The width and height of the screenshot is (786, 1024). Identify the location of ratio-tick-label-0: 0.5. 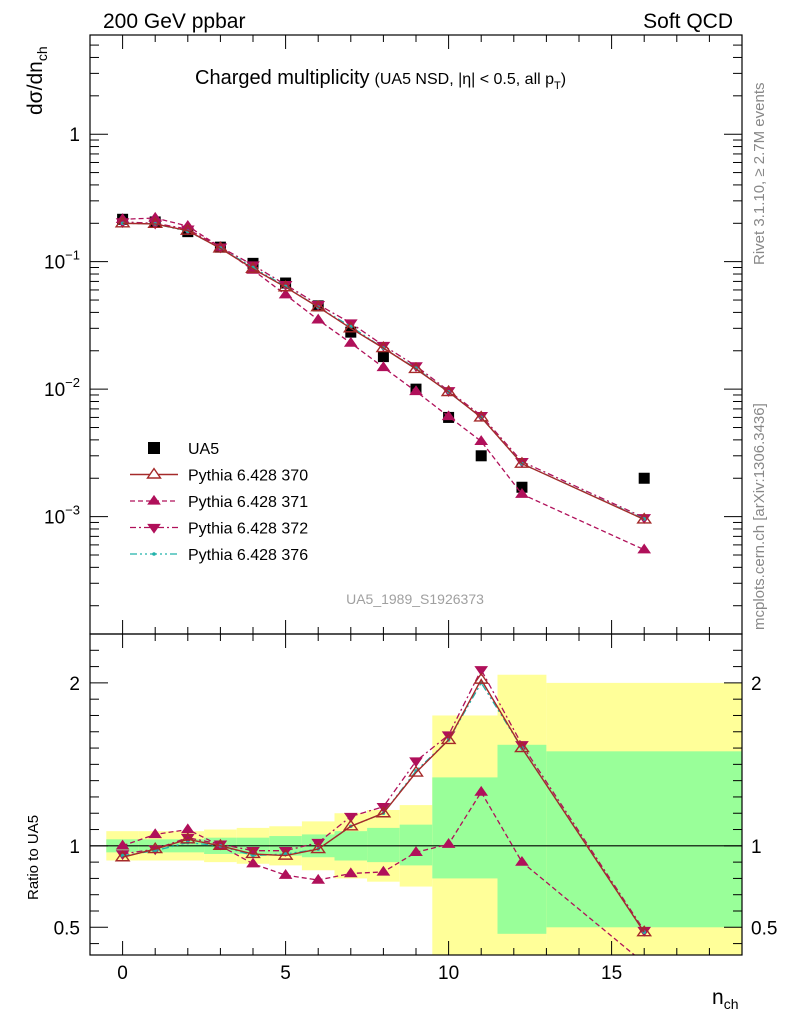
(67, 928).